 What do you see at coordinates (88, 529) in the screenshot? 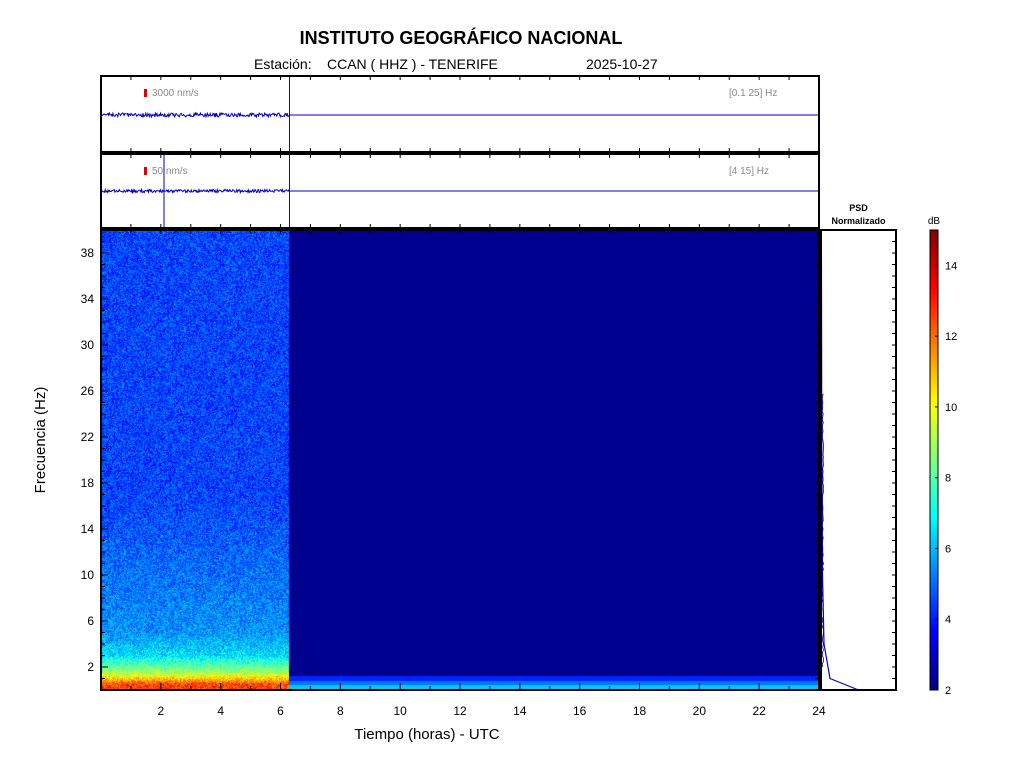
I see `y-tick-label: 14` at bounding box center [88, 529].